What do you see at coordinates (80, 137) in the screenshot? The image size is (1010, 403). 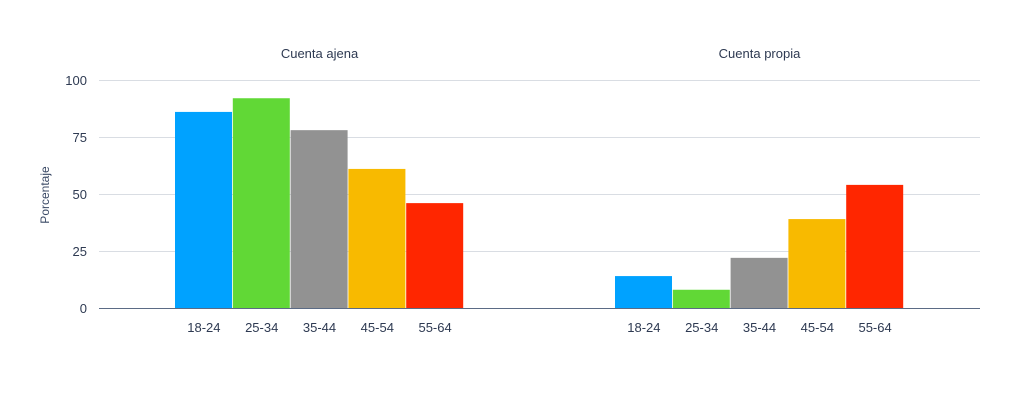 I see `y-tick-label: 75` at bounding box center [80, 137].